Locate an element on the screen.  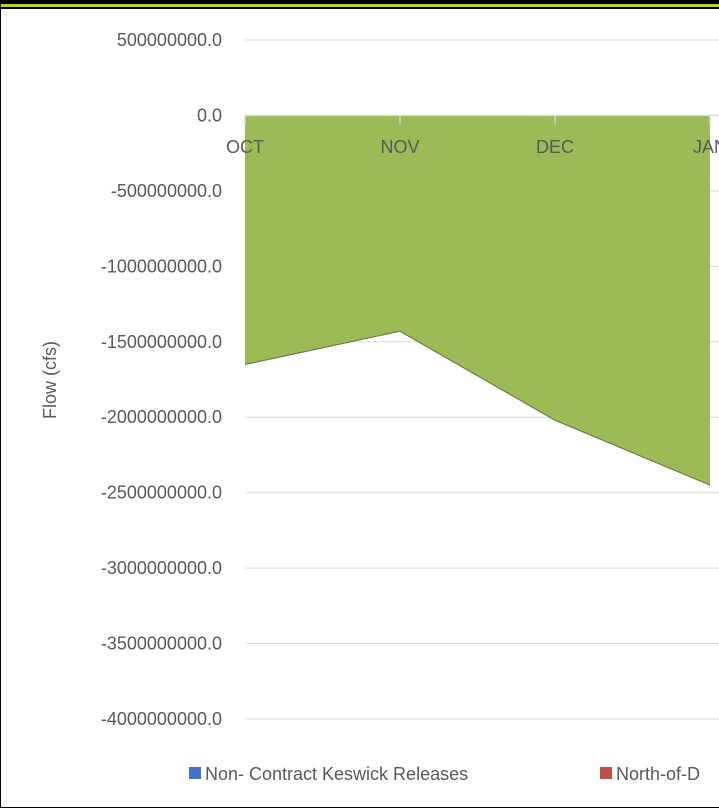
y-tick-label: -2500000000.0 is located at coordinates (161, 493).